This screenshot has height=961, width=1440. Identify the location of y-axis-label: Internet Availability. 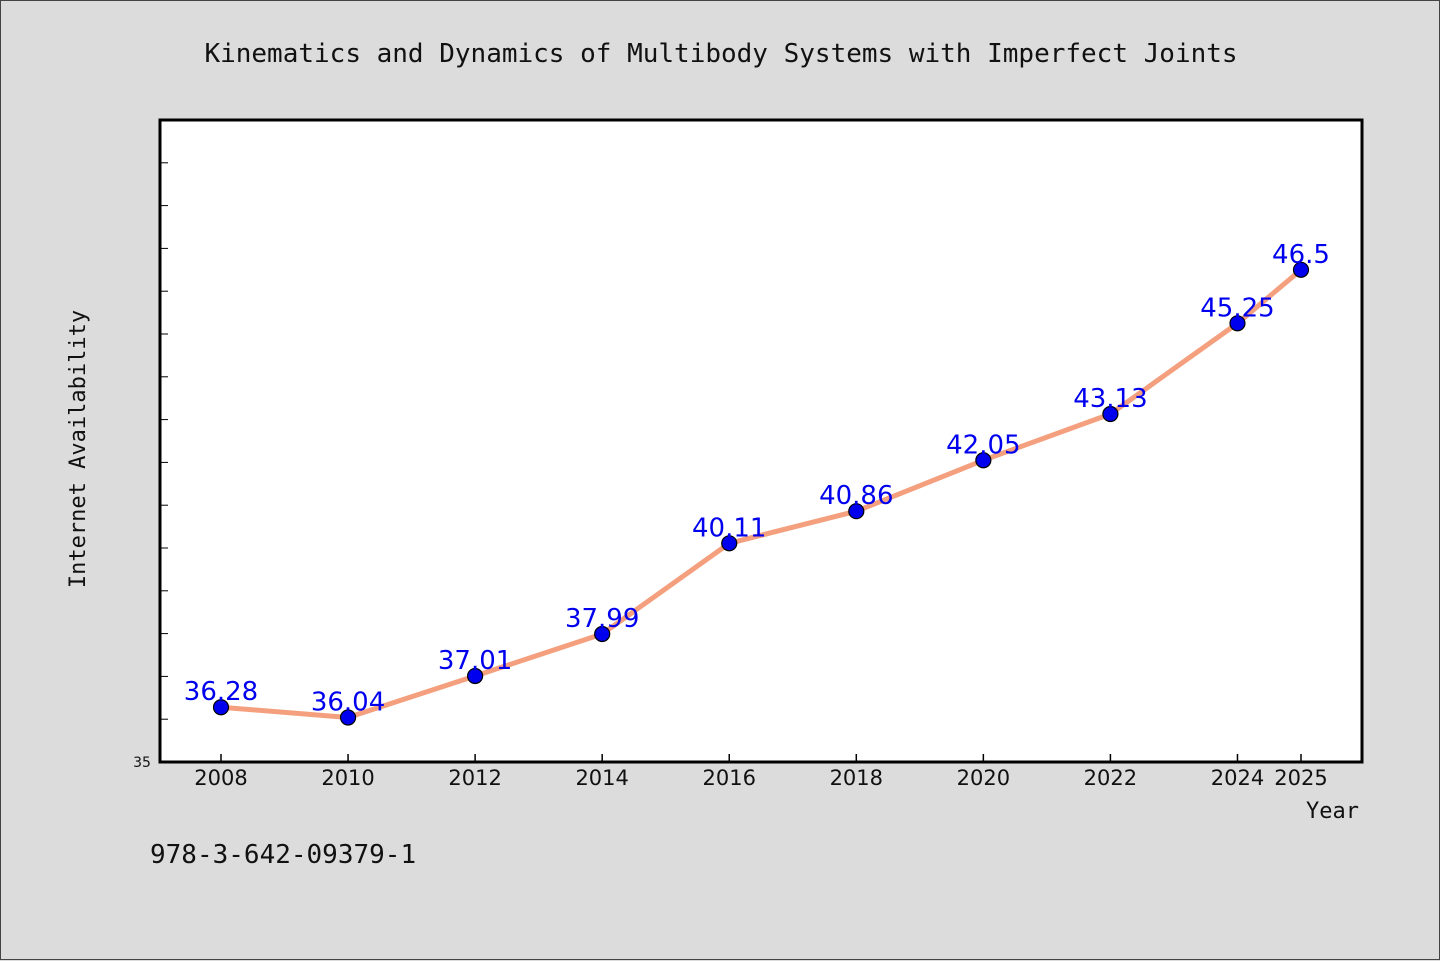
(78, 449).